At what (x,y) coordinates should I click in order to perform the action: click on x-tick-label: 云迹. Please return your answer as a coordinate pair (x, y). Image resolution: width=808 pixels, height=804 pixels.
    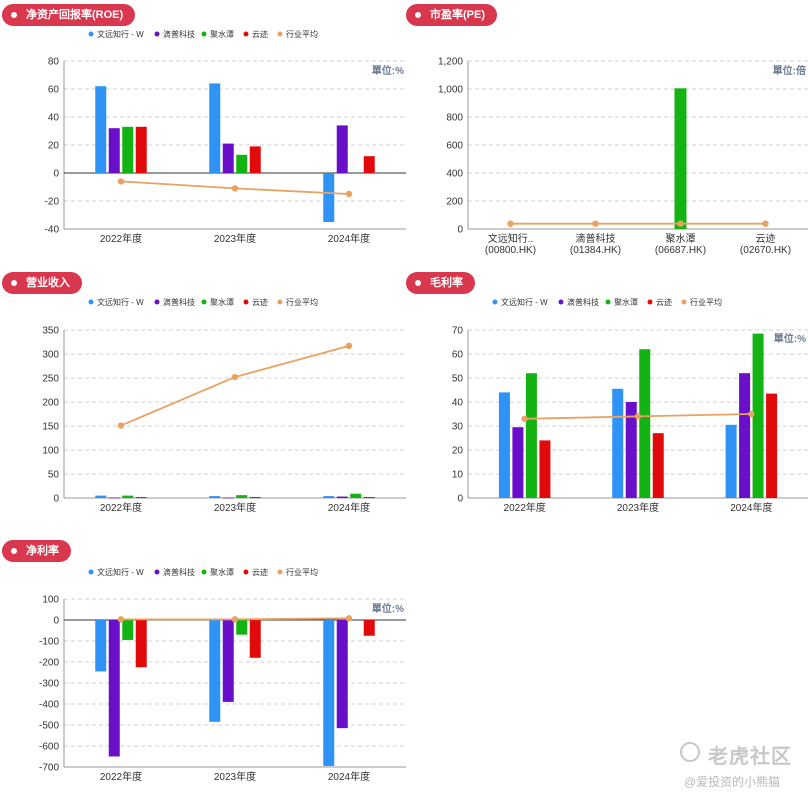
    Looking at the image, I should click on (766, 238).